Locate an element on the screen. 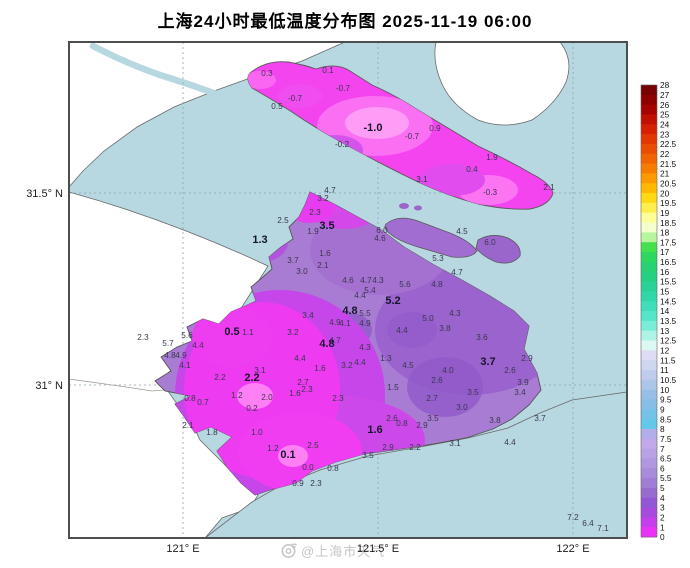 The image size is (690, 568). legend-tick-label: 1 is located at coordinates (662, 527).